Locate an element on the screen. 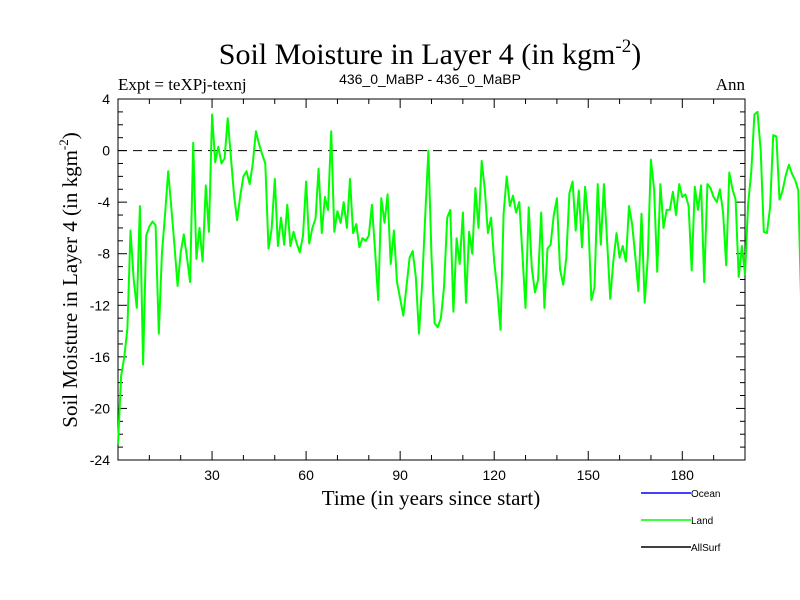 The height and width of the screenshot is (600, 800). y-tick-label: -4 is located at coordinates (104, 202).